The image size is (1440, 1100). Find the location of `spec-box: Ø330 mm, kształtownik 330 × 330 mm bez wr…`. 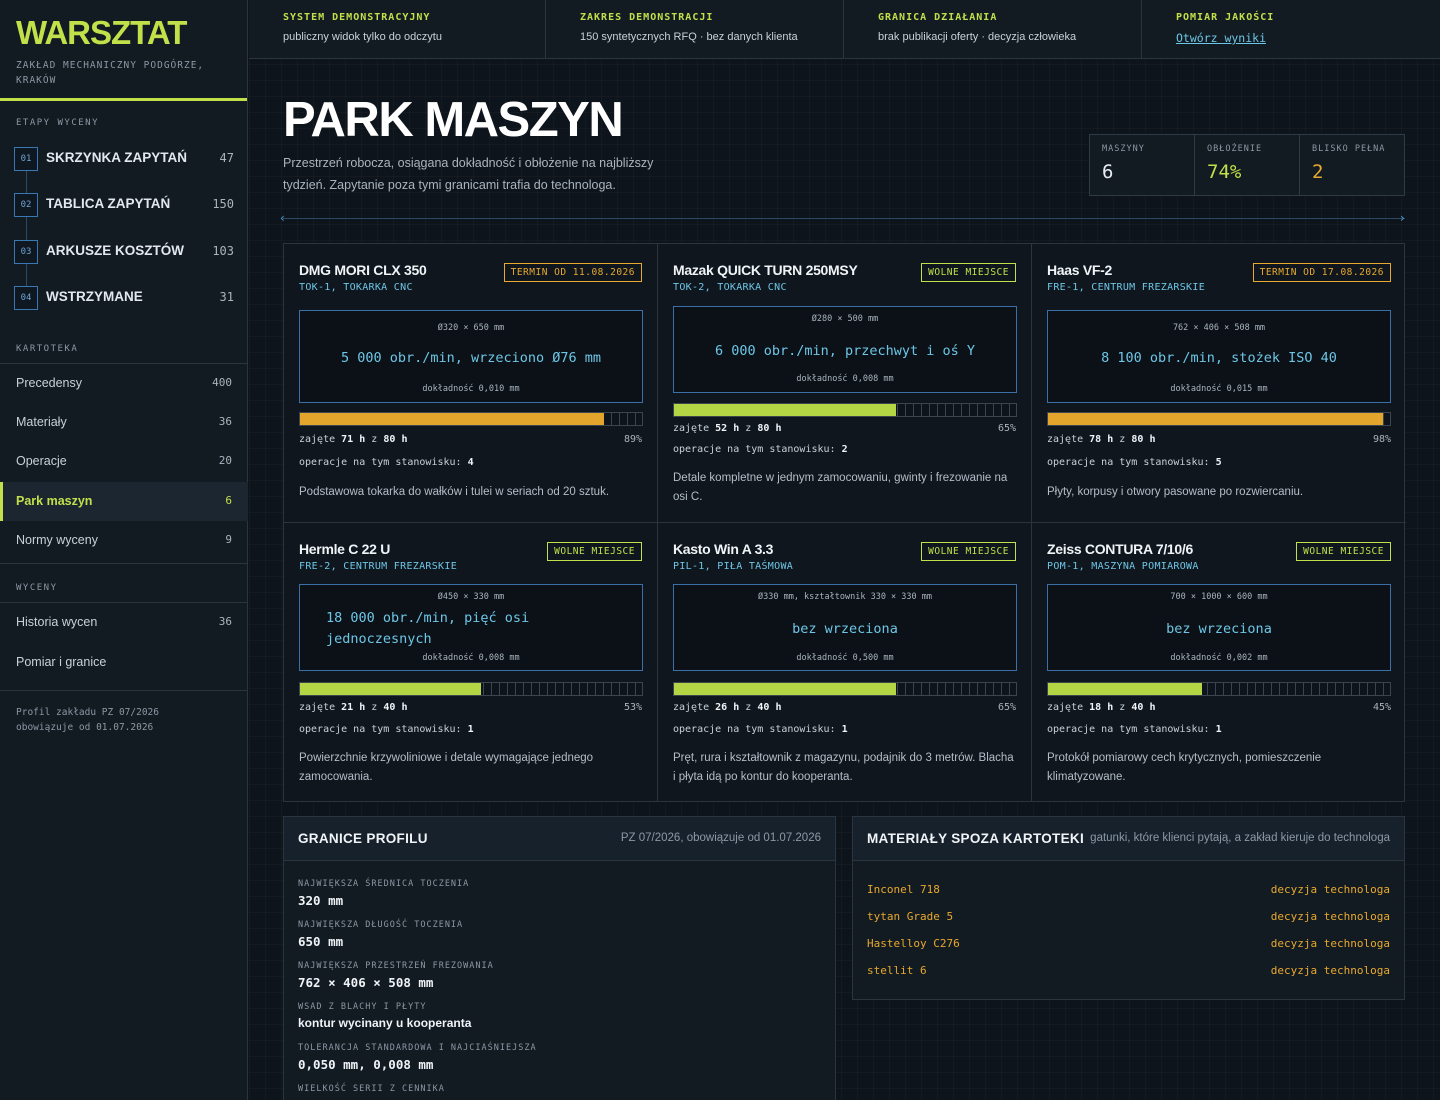

spec-box: Ø330 mm, kształtownik 330 × 330 mm bez wr… is located at coordinates (845, 627).